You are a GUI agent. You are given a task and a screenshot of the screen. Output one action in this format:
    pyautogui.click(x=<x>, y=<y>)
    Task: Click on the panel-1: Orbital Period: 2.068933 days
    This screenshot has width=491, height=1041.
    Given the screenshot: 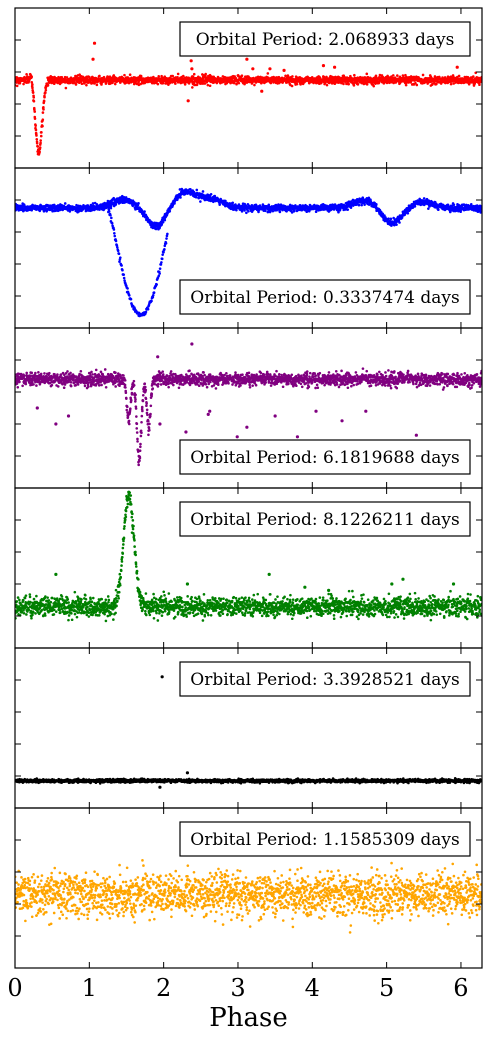 What is the action you would take?
    pyautogui.click(x=248, y=88)
    